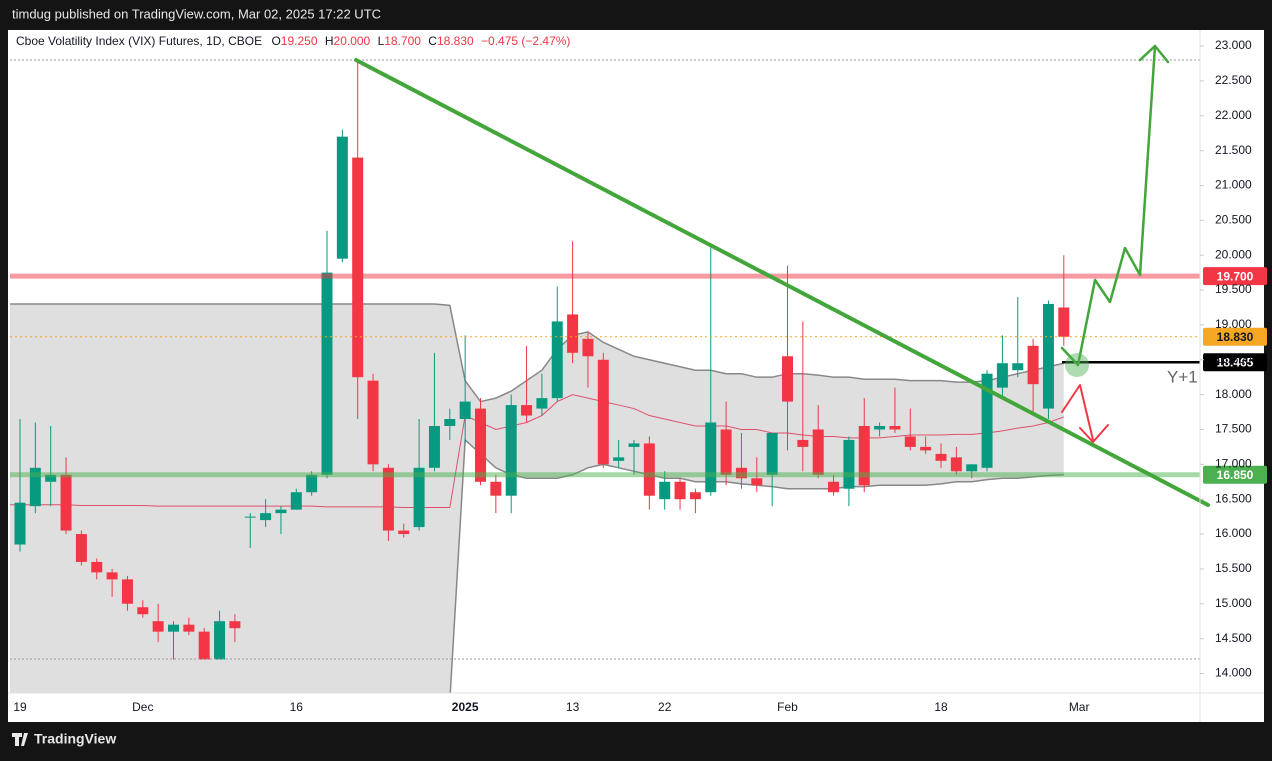 Image resolution: width=1272 pixels, height=761 pixels. I want to click on y-tick-label: 15.000, so click(1233, 603).